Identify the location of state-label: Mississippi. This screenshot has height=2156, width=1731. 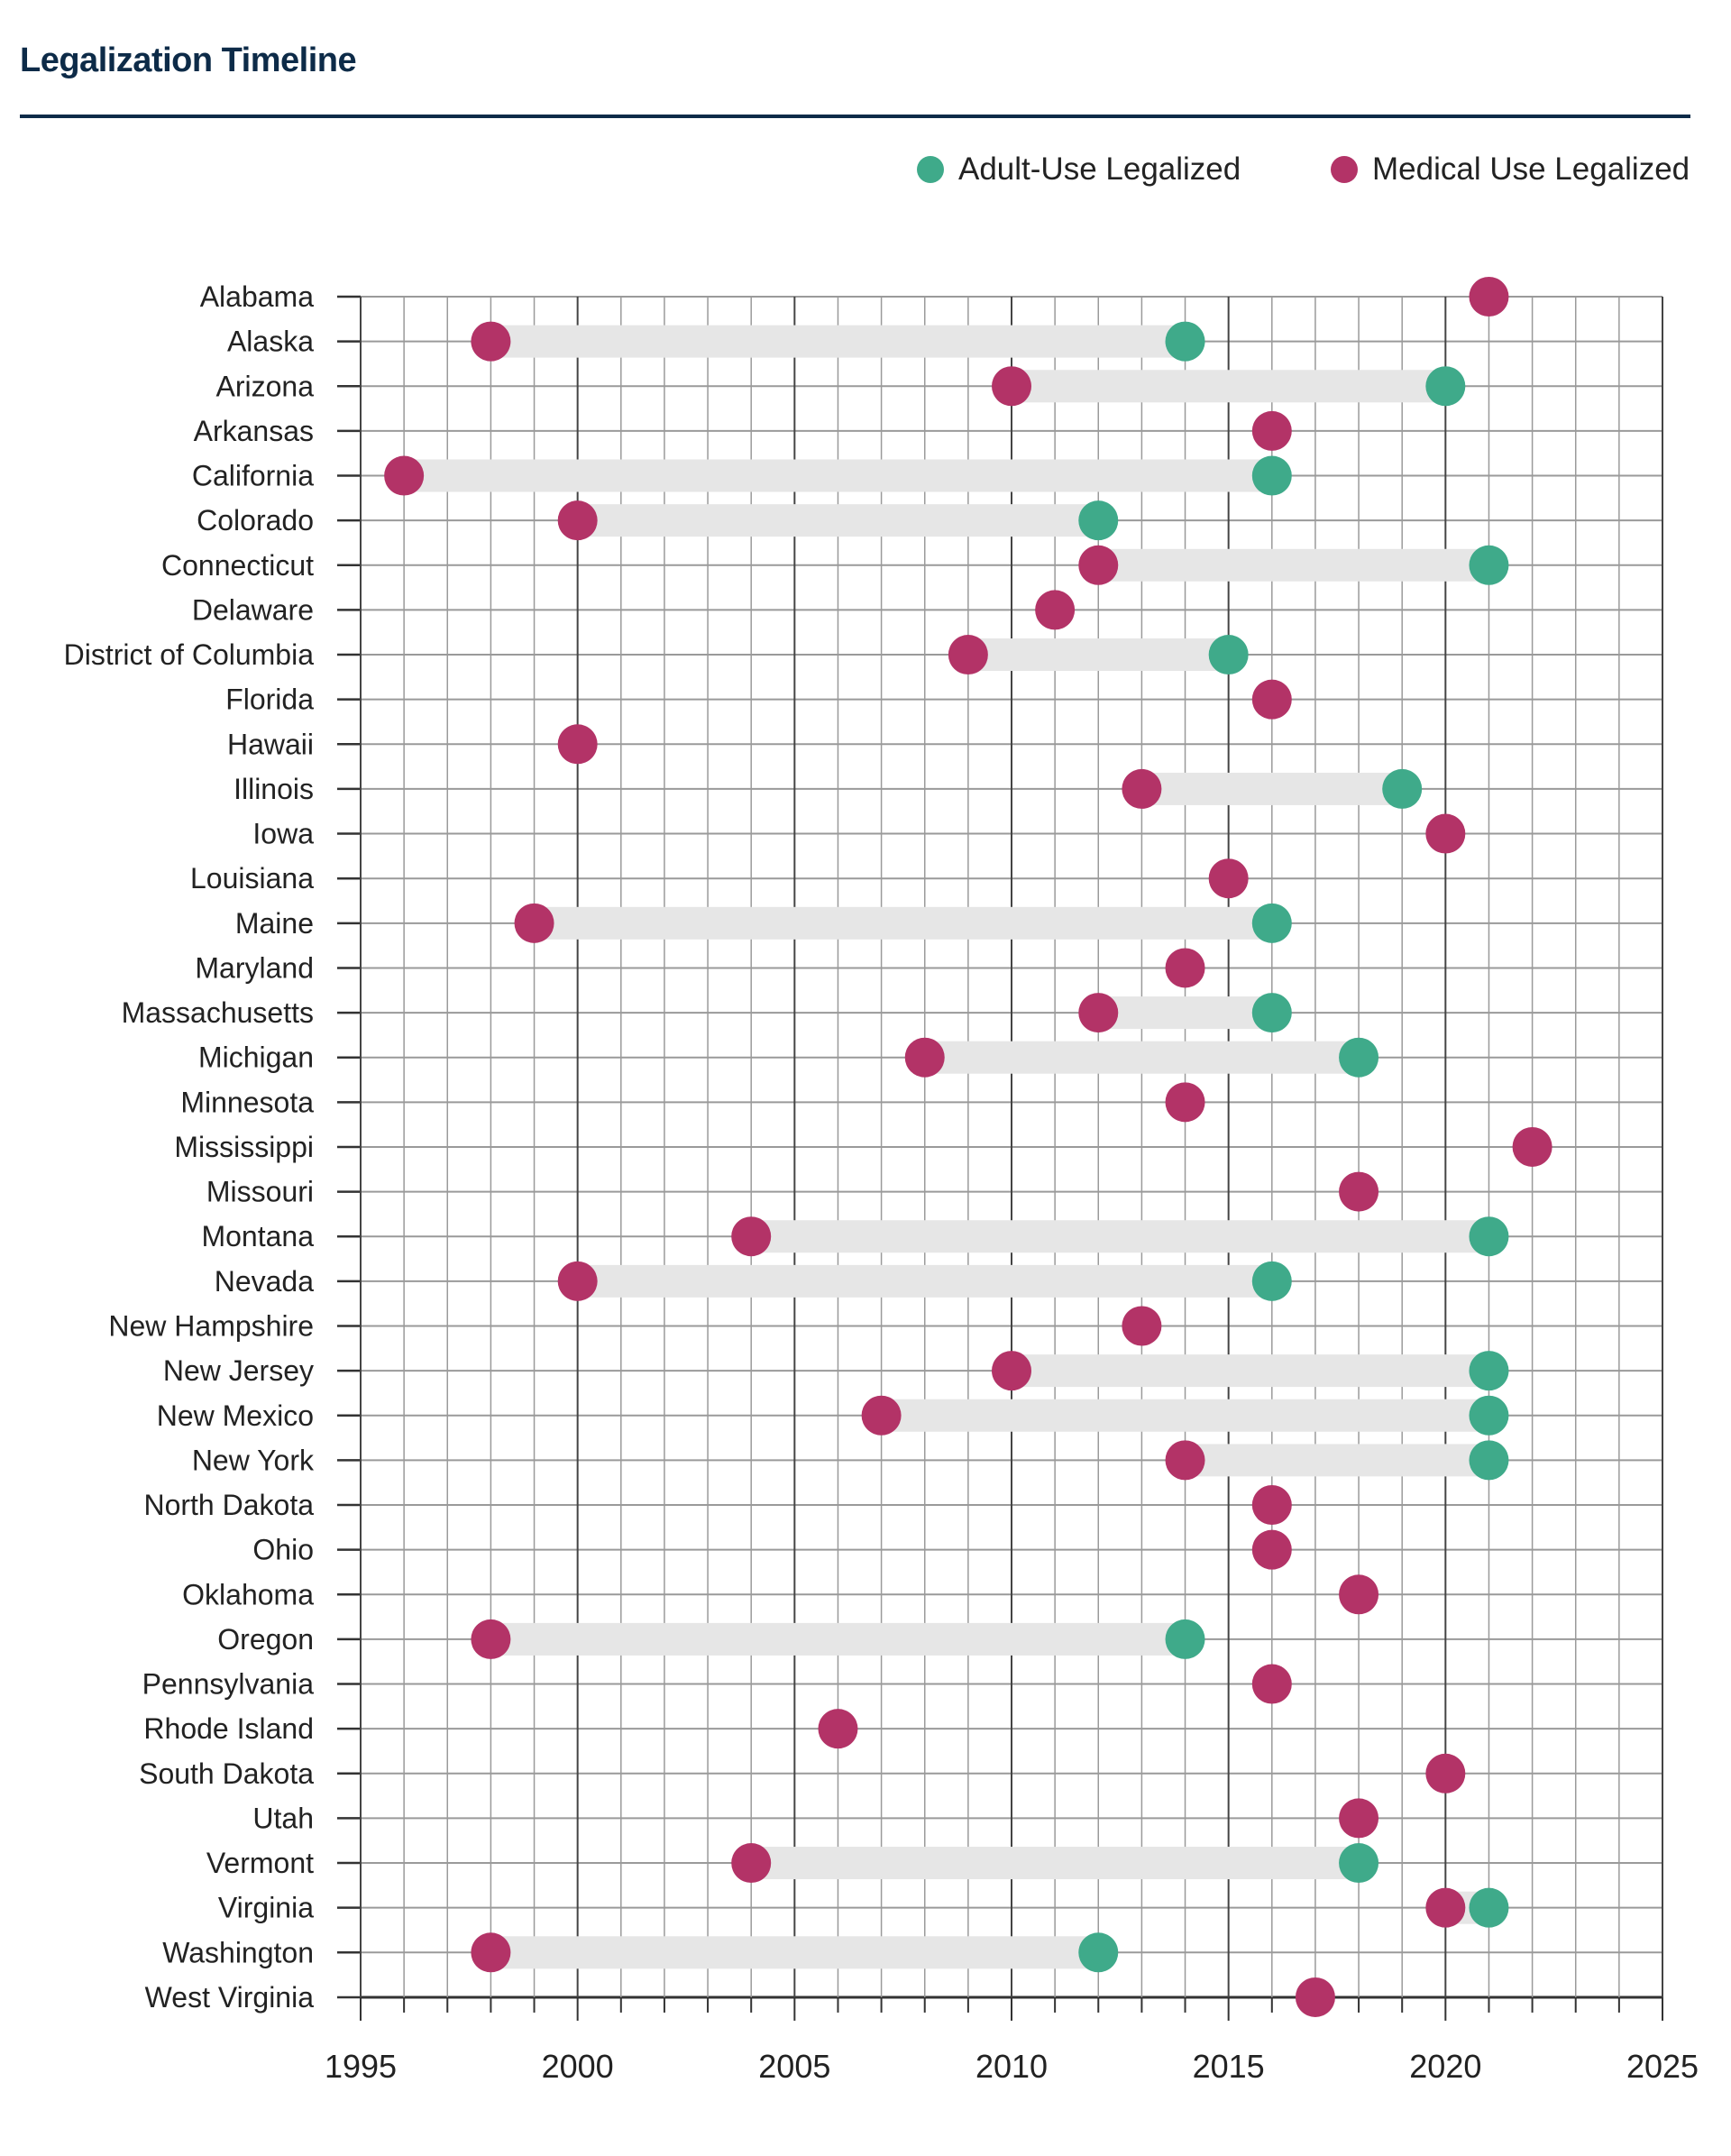
(244, 1147).